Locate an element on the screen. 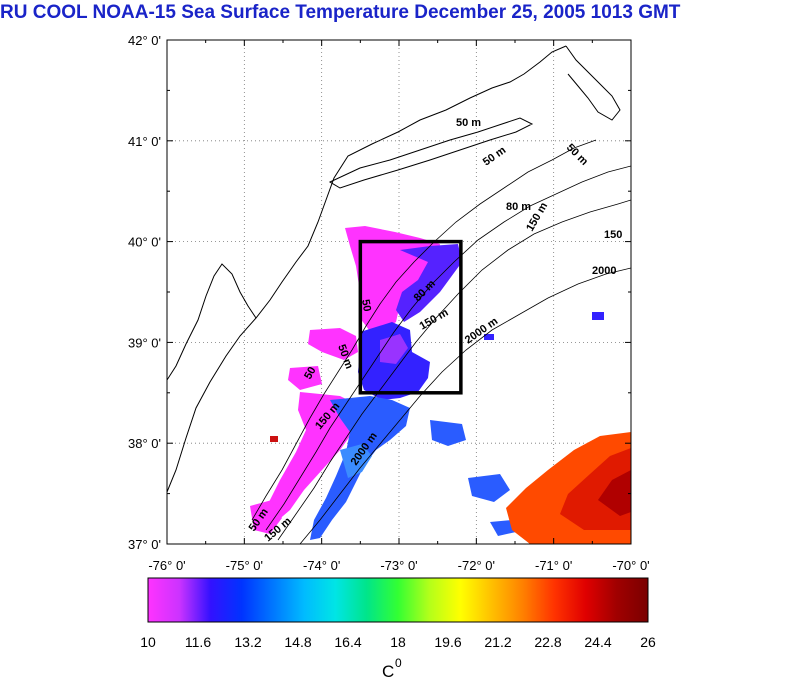 This screenshot has width=798, height=680. colorbar-tick-labels: 10 11.6 13.2 14.8 16.4 18 19.6 21.2 22.8 24.4 26 is located at coordinates (398, 642).